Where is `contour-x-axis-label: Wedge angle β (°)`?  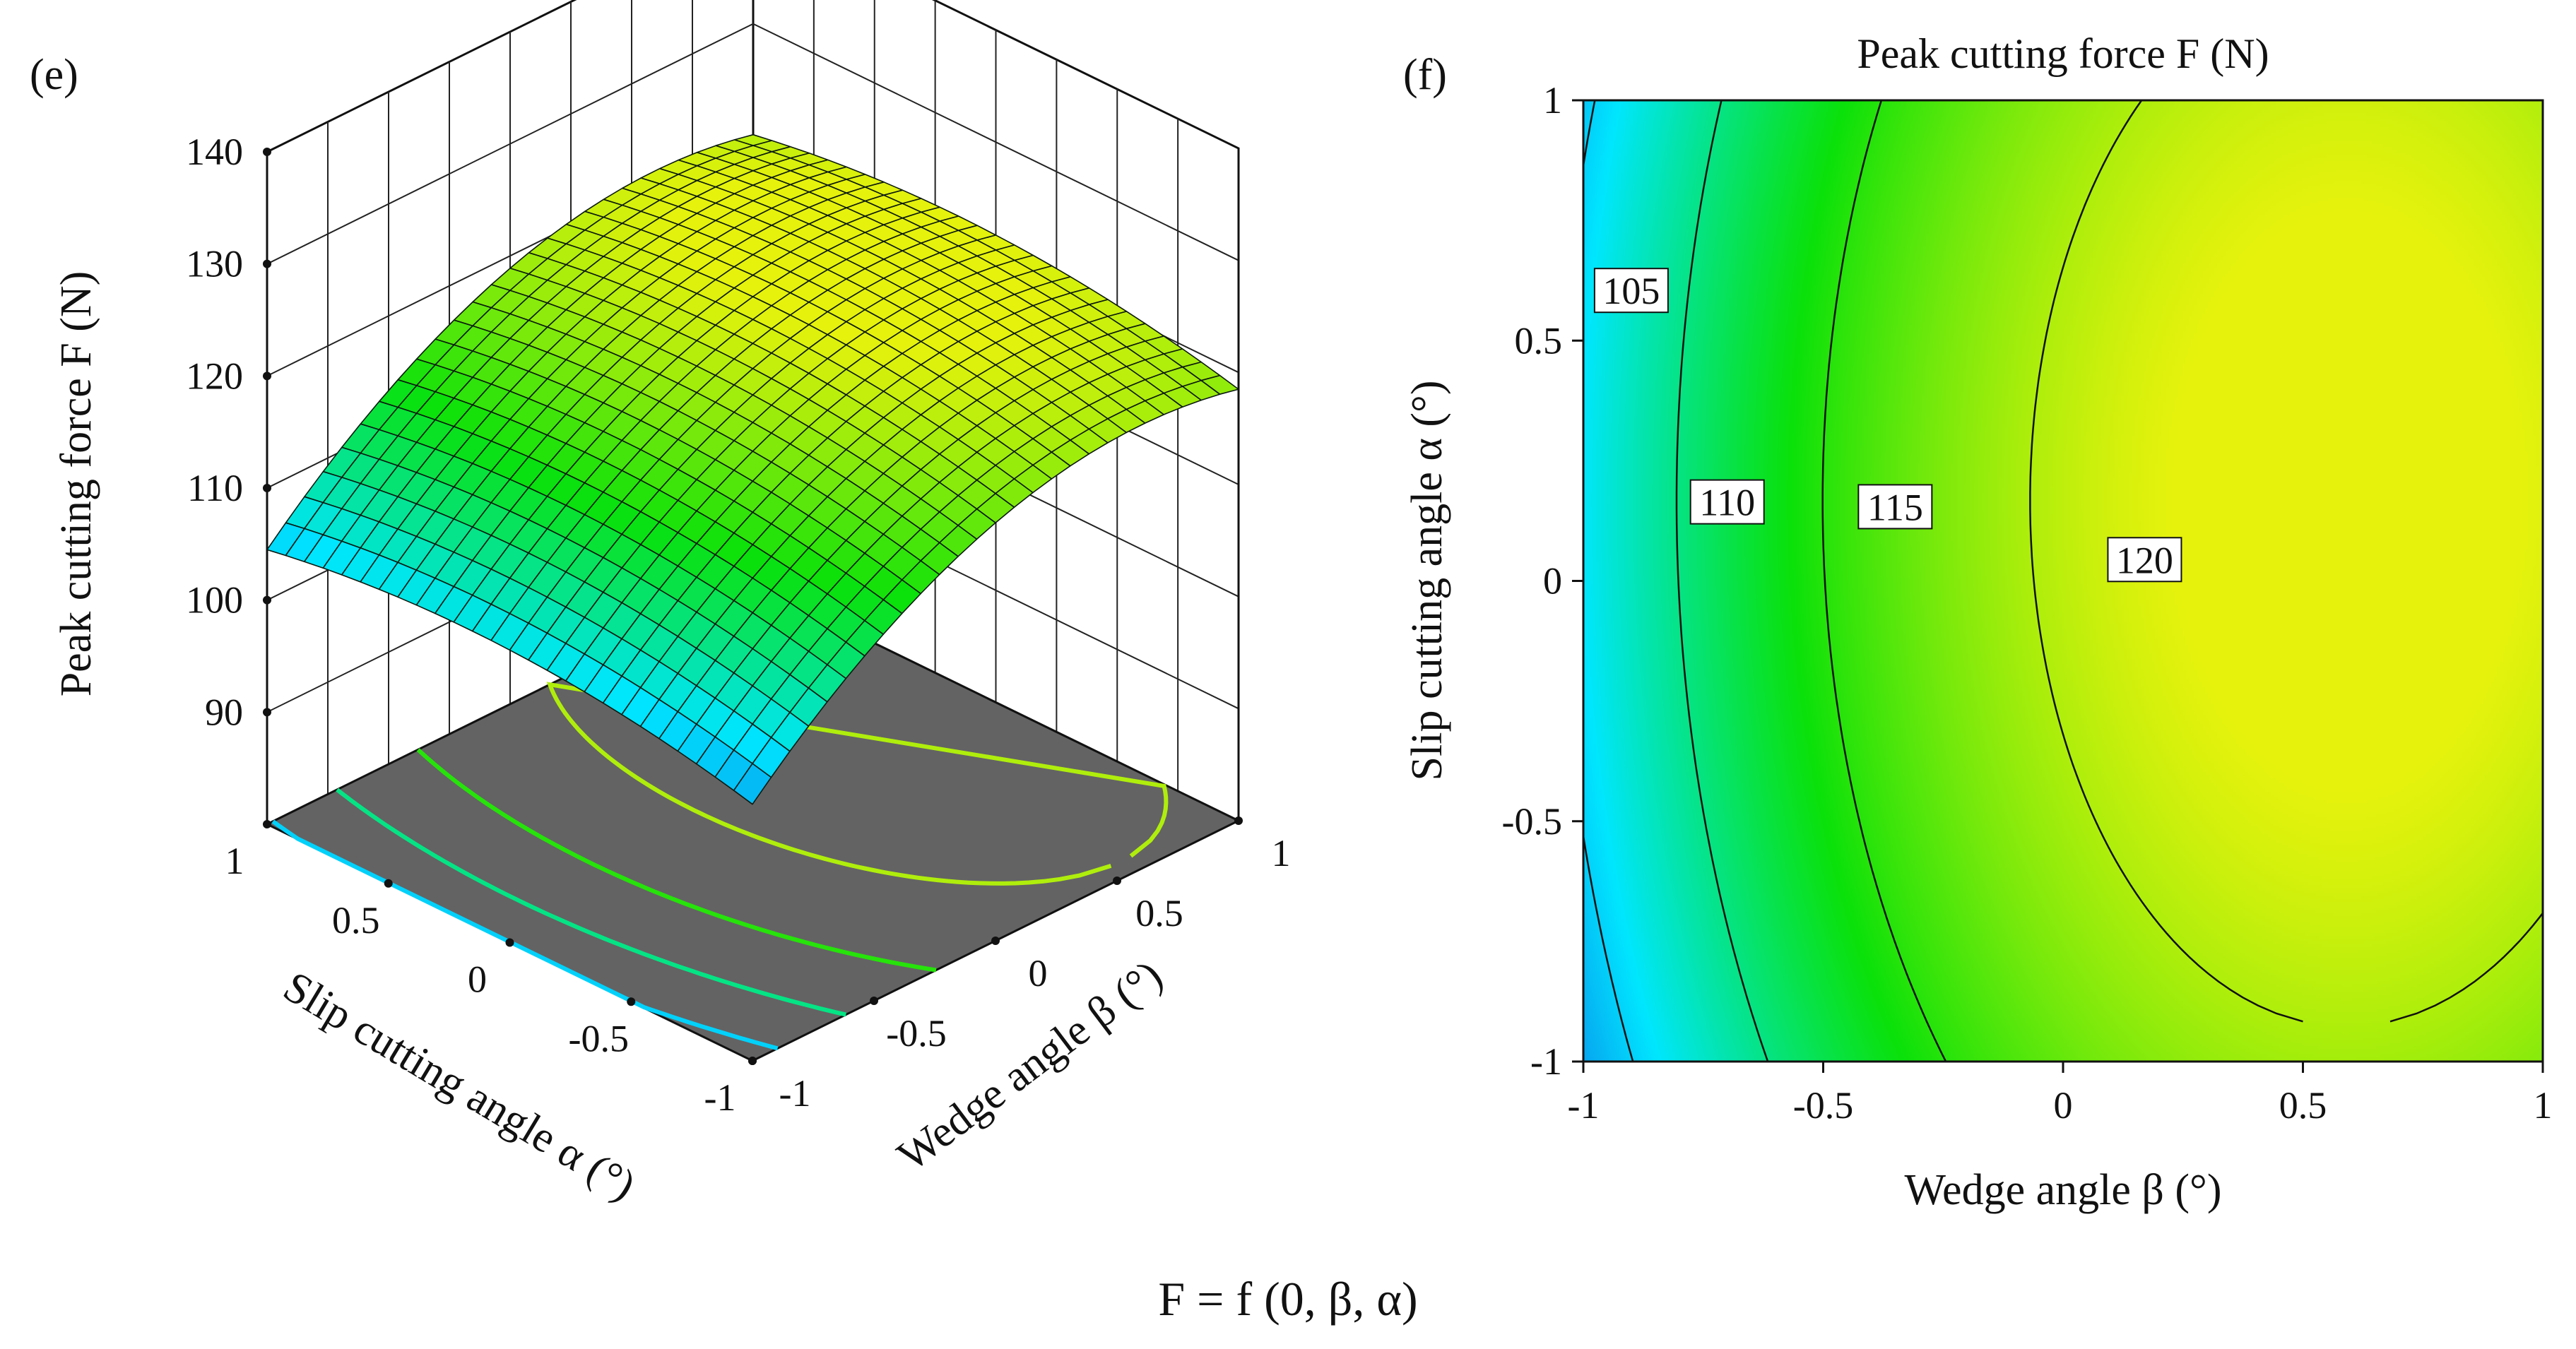
contour-x-axis-label: Wedge angle β (°) is located at coordinates (2063, 1190).